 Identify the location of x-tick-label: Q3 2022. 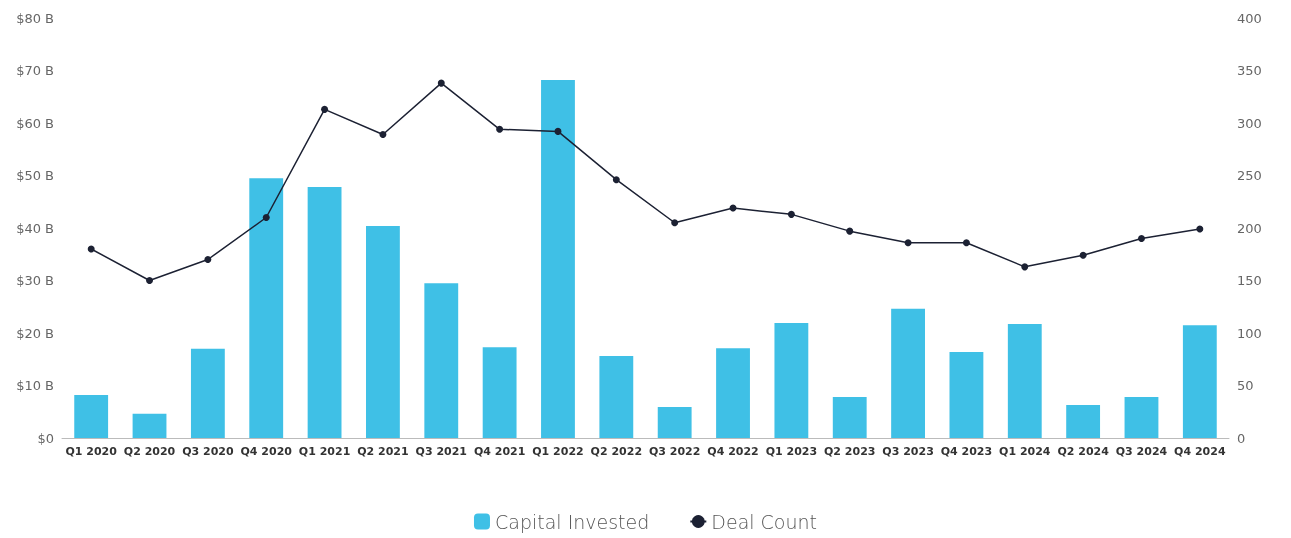
(674, 451).